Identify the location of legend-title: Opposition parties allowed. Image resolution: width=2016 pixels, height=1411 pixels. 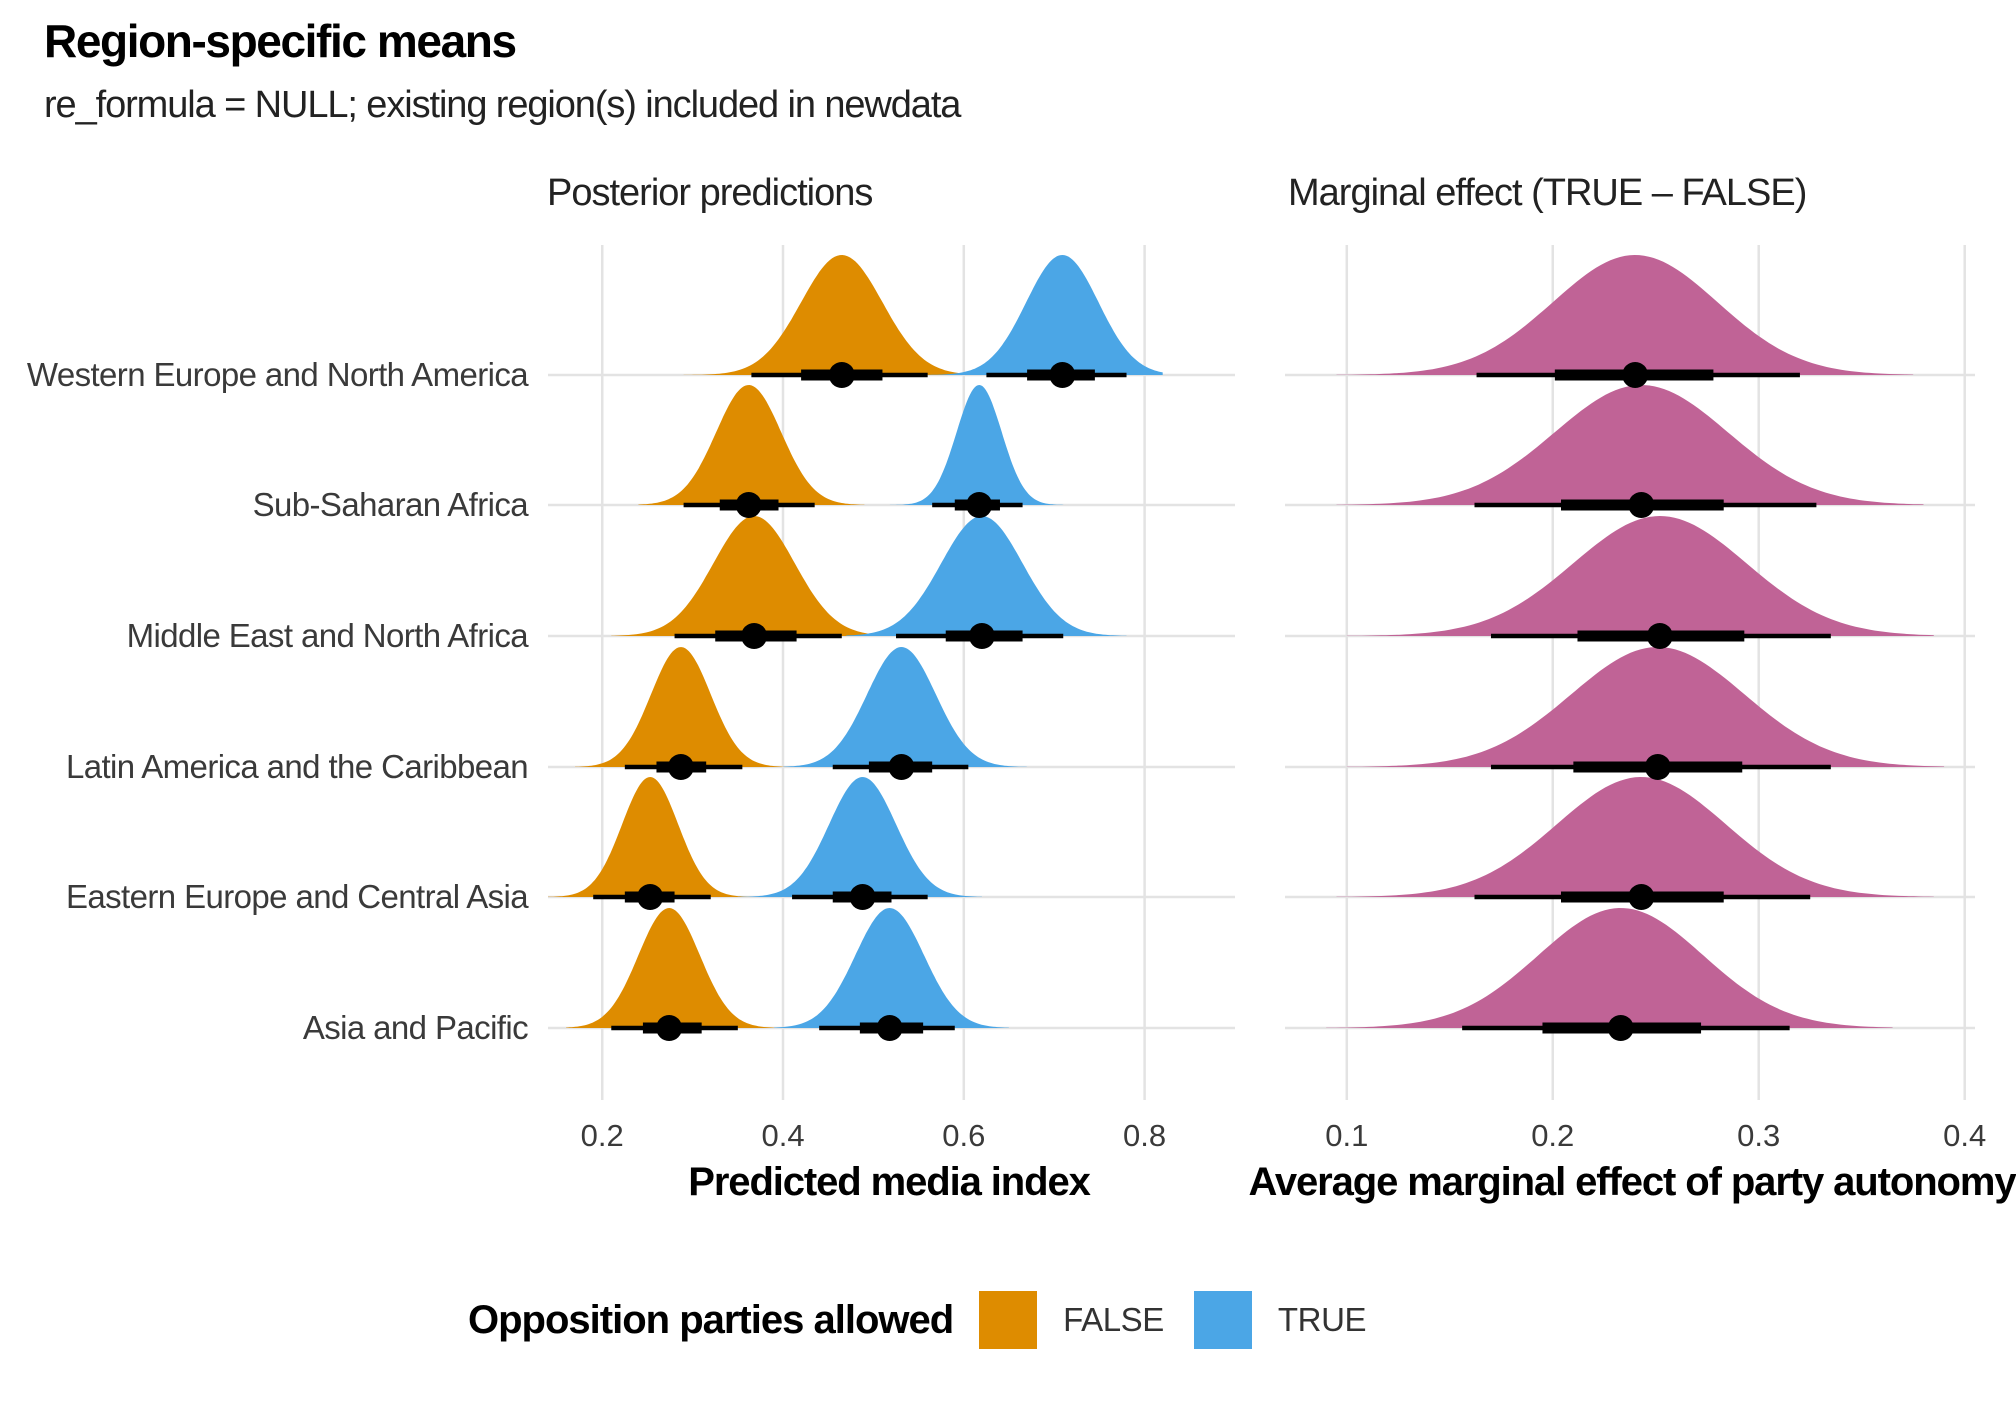
(711, 1319).